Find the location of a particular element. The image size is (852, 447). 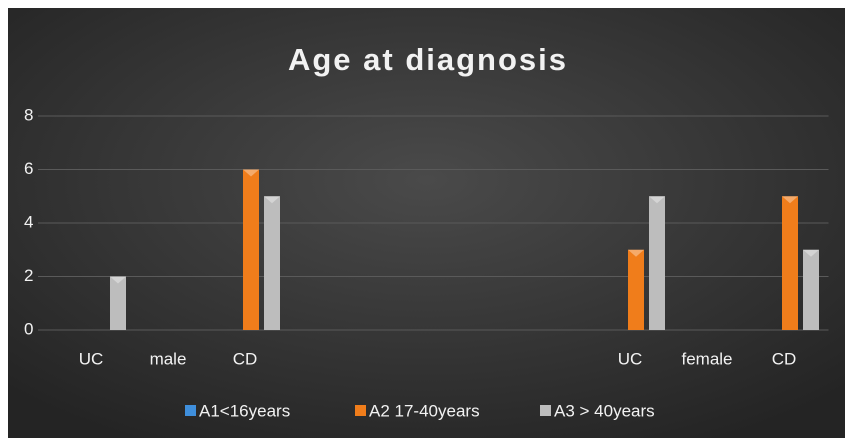

x-tick-label: female is located at coordinates (706, 358).